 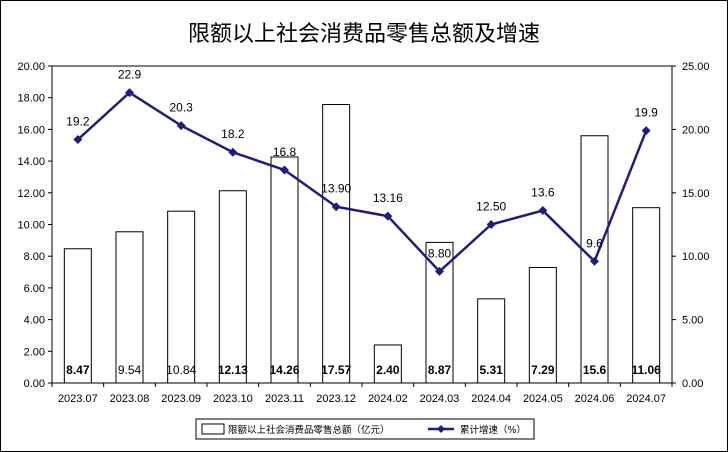 I want to click on x-axis-tick-label: 2024.03, so click(x=440, y=399).